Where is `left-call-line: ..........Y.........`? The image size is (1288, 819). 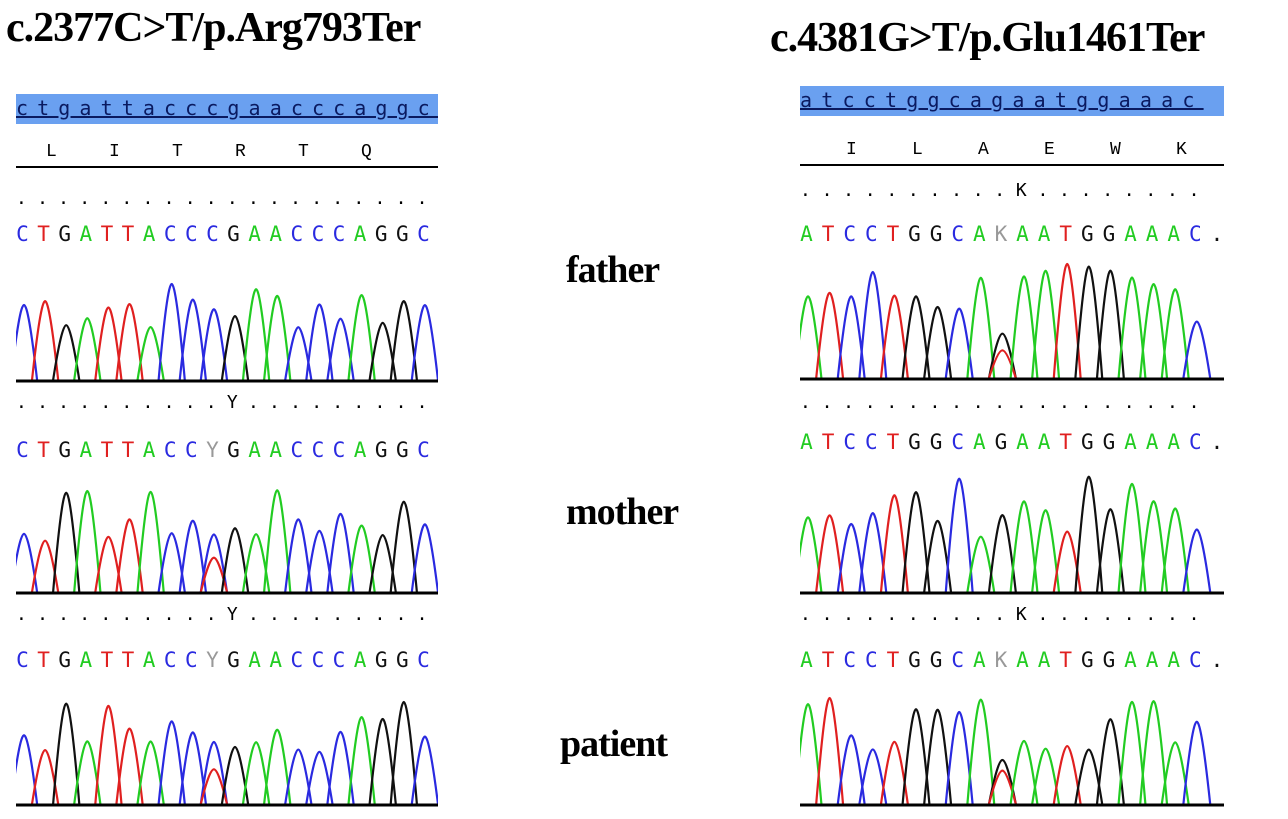 left-call-line: ..........Y......... is located at coordinates (227, 614).